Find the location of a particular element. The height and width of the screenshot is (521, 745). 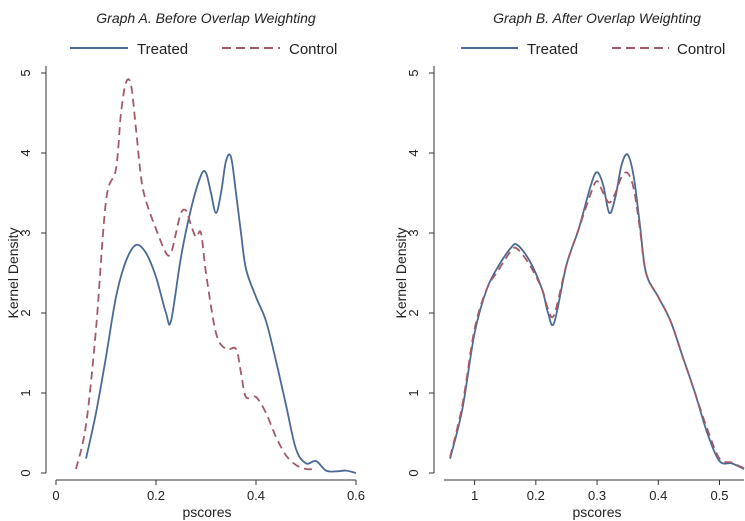

x-tick-label: 0.3 is located at coordinates (597, 495).